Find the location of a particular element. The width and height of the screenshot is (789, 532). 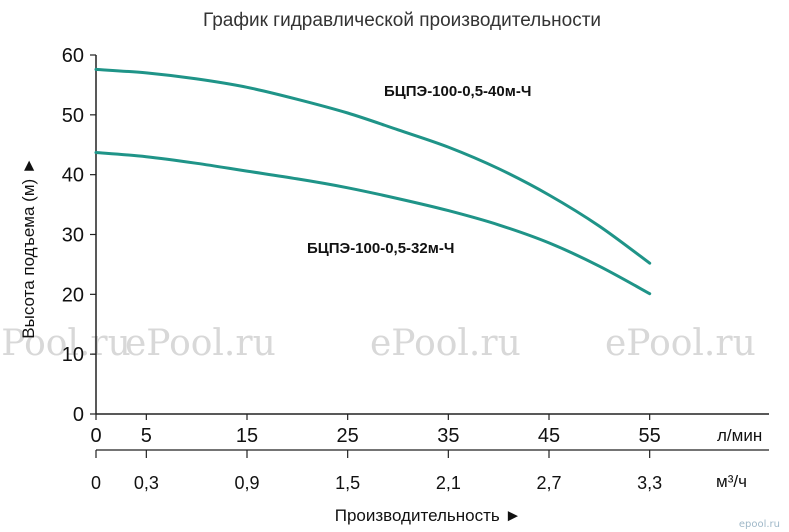

y-tick-label: 30 is located at coordinates (73, 236).